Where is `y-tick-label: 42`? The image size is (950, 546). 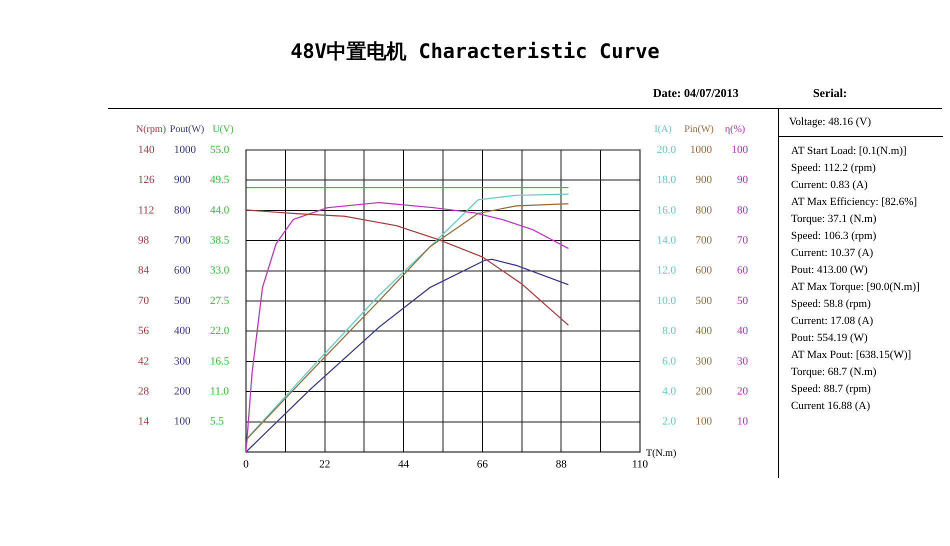 y-tick-label: 42 is located at coordinates (143, 361).